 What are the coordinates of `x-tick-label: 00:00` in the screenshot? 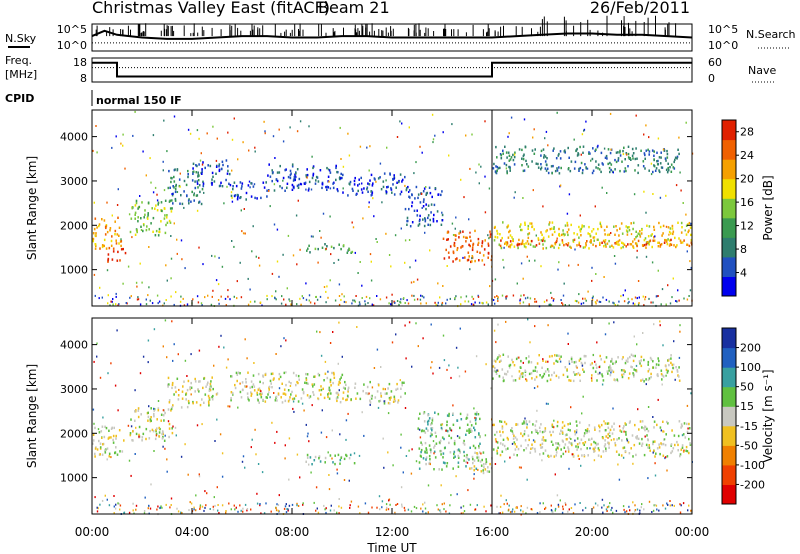 It's located at (92, 532).